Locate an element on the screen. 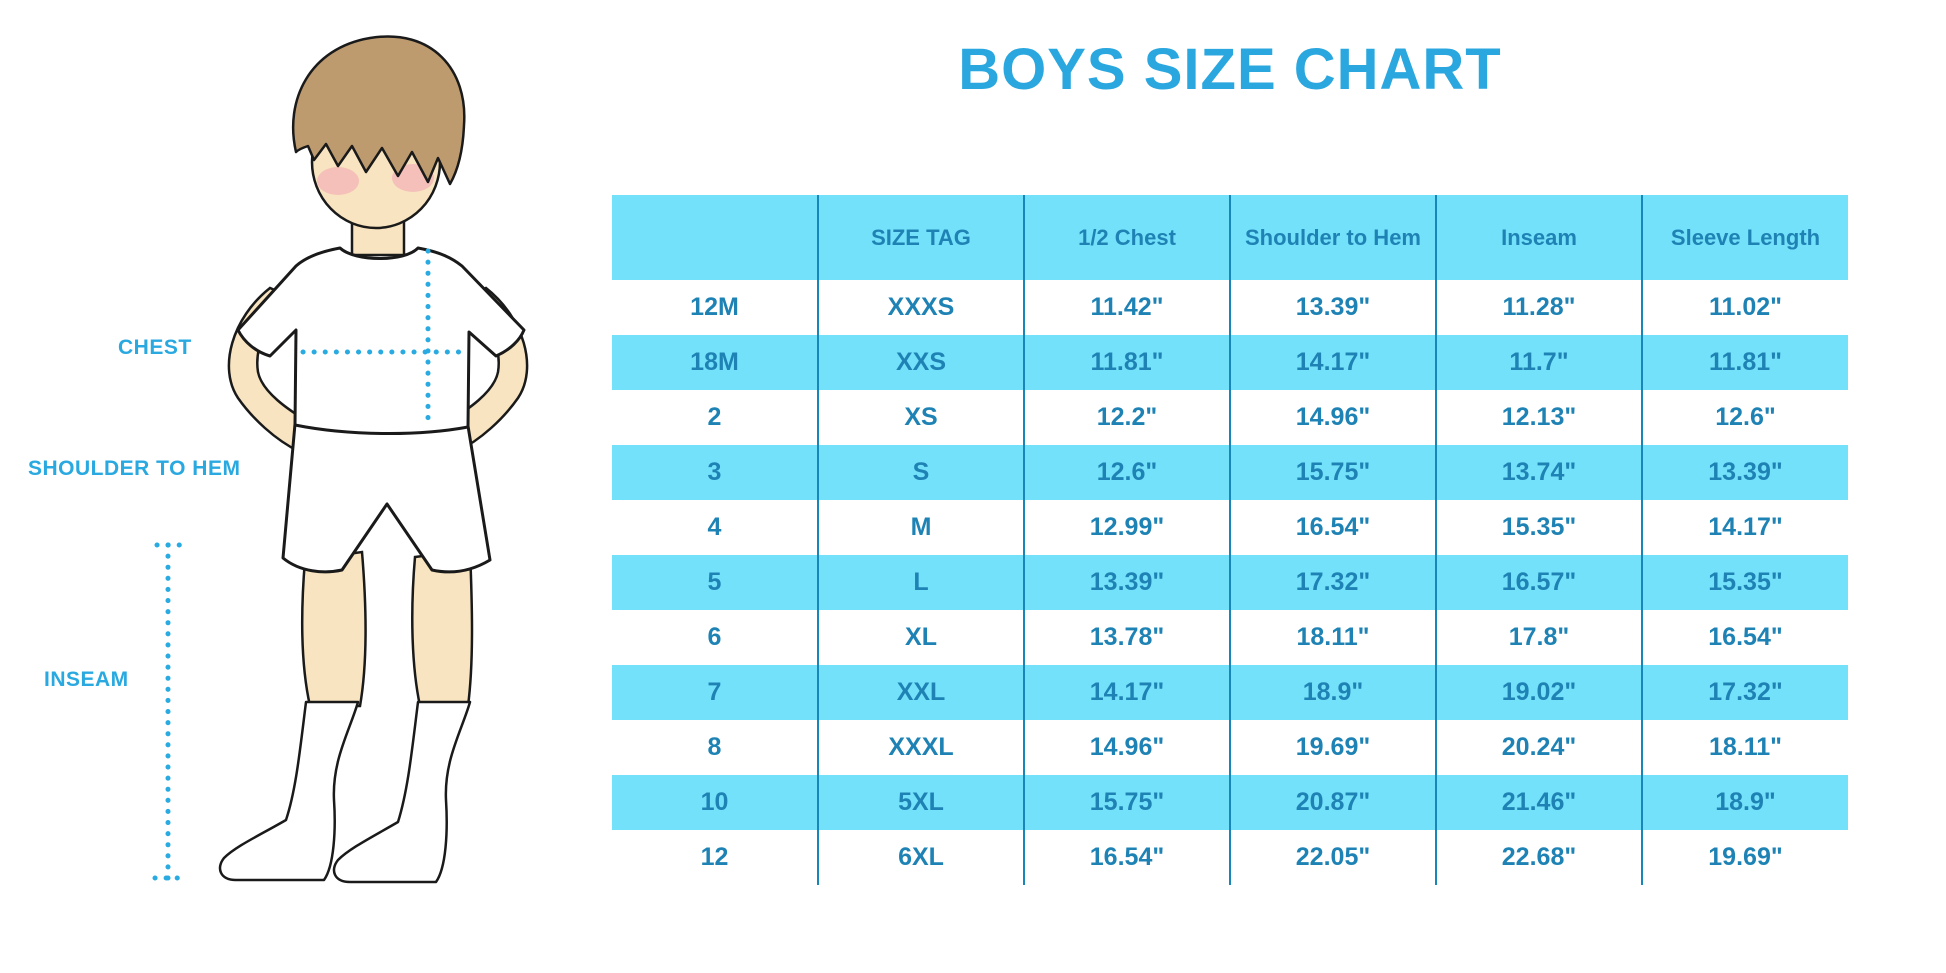 Image resolution: width=1946 pixels, height=973 pixels. table-row: 18M XXS 11.81" 14.17" 11.7" 11.81" is located at coordinates (1230, 362).